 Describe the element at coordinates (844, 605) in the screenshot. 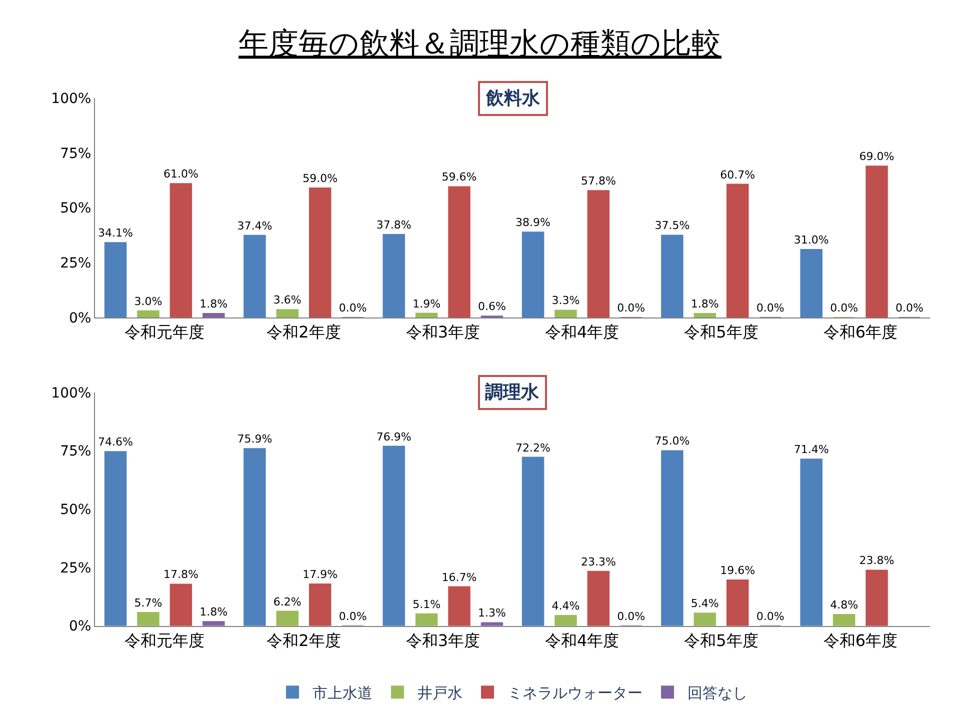

I see `data-label: 4.8%` at that location.